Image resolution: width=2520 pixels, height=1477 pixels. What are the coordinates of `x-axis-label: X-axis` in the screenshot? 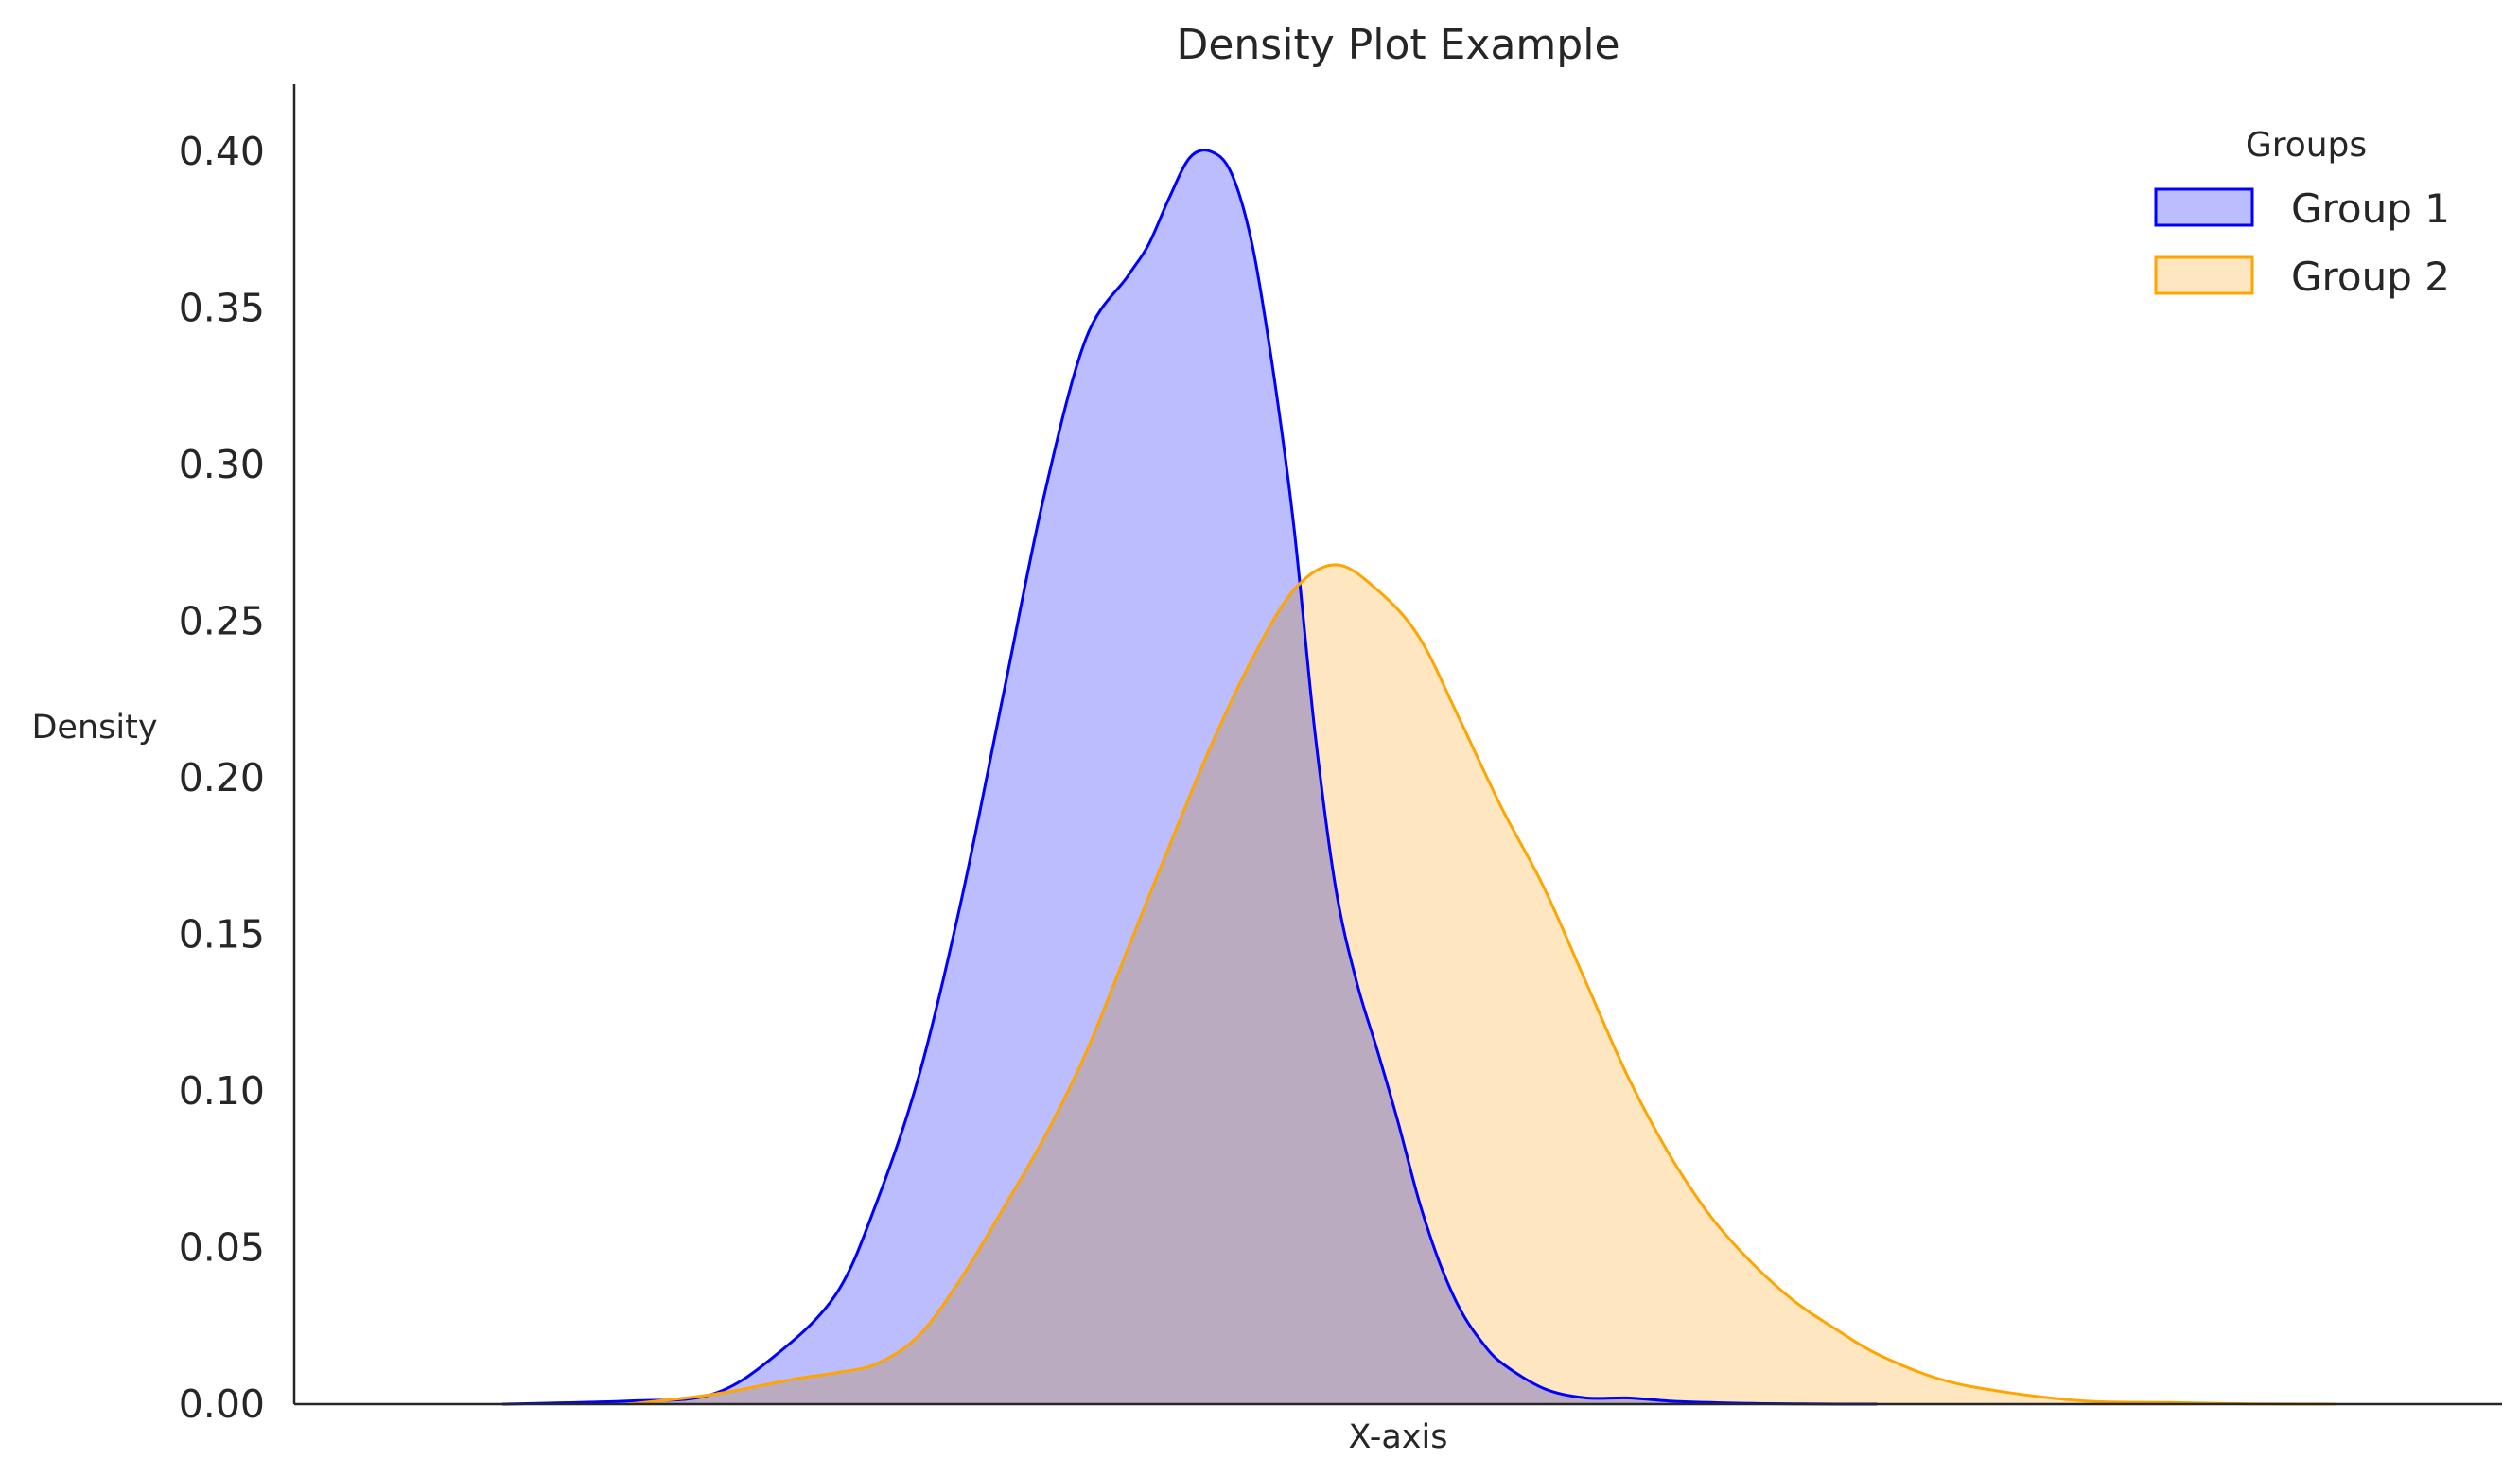 It's located at (1398, 1437).